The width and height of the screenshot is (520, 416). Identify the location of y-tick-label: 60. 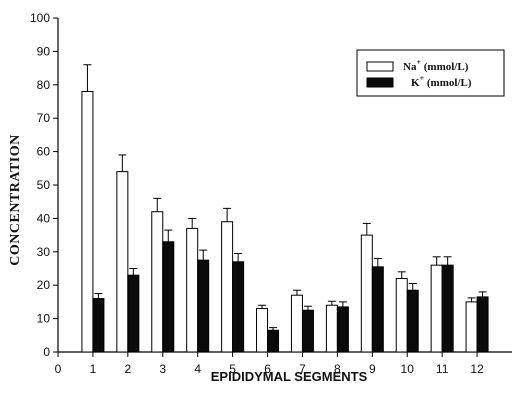
(44, 152).